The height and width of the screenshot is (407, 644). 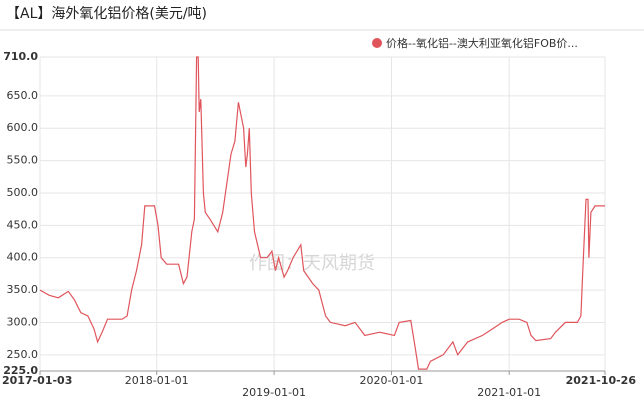 What do you see at coordinates (23, 224) in the screenshot?
I see `y-tick-label: 450.0` at bounding box center [23, 224].